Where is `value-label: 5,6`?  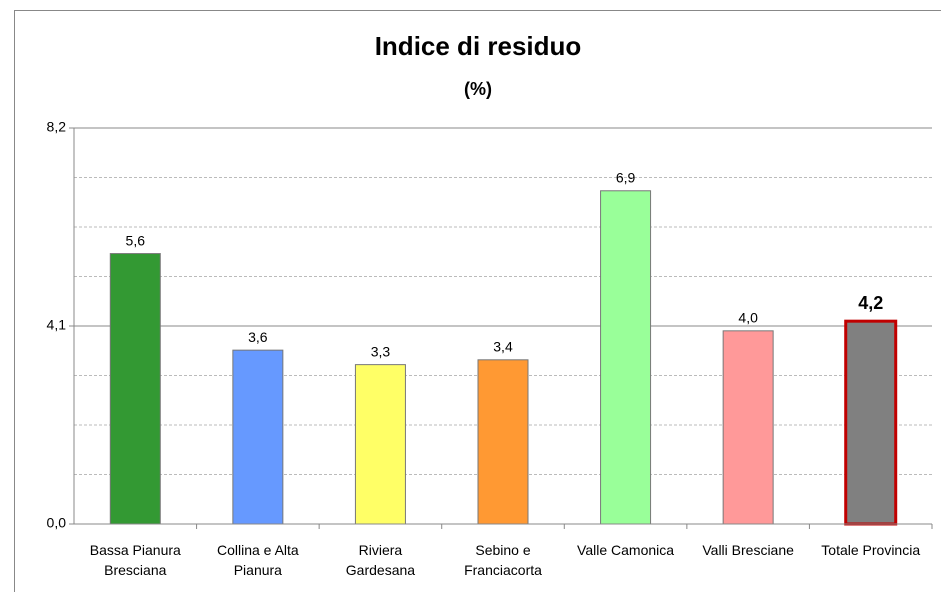 value-label: 5,6 is located at coordinates (136, 240).